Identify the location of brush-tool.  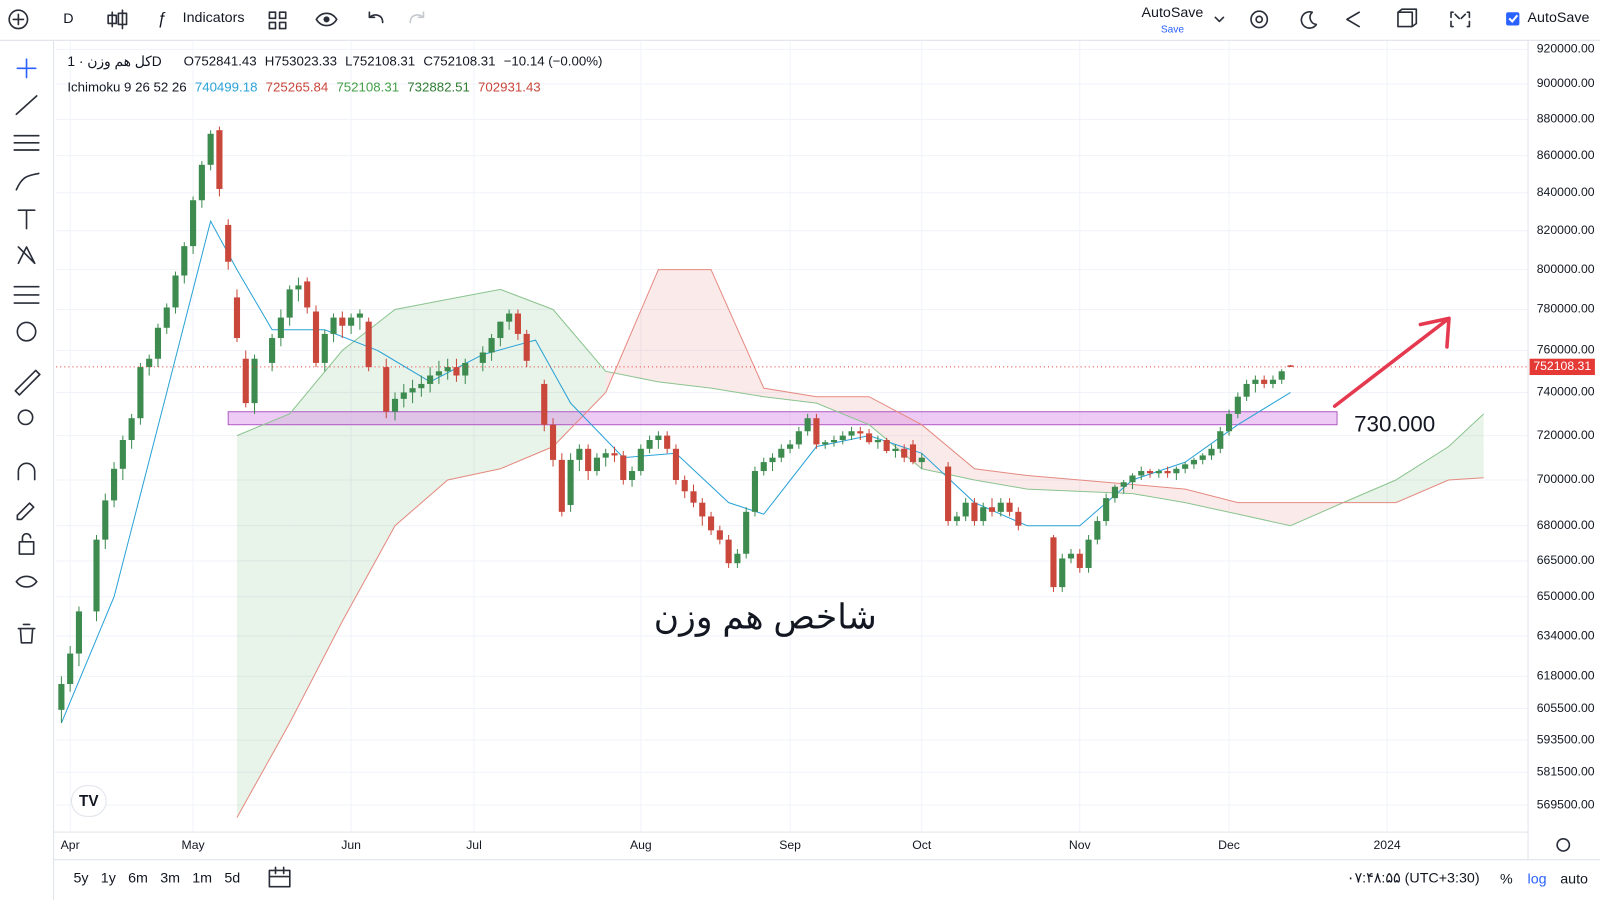
(27, 181).